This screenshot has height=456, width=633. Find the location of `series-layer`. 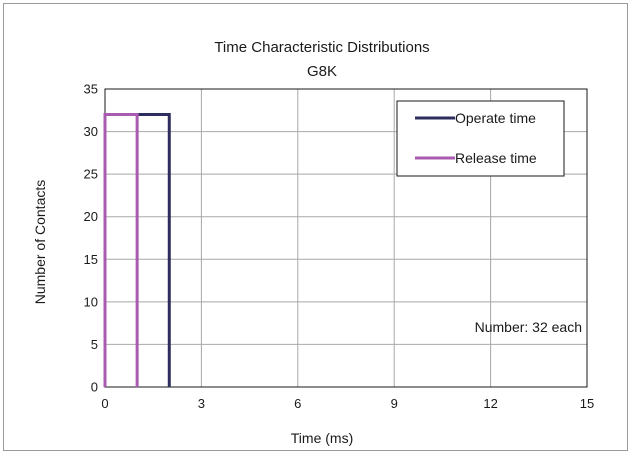

series-layer is located at coordinates (137, 250).